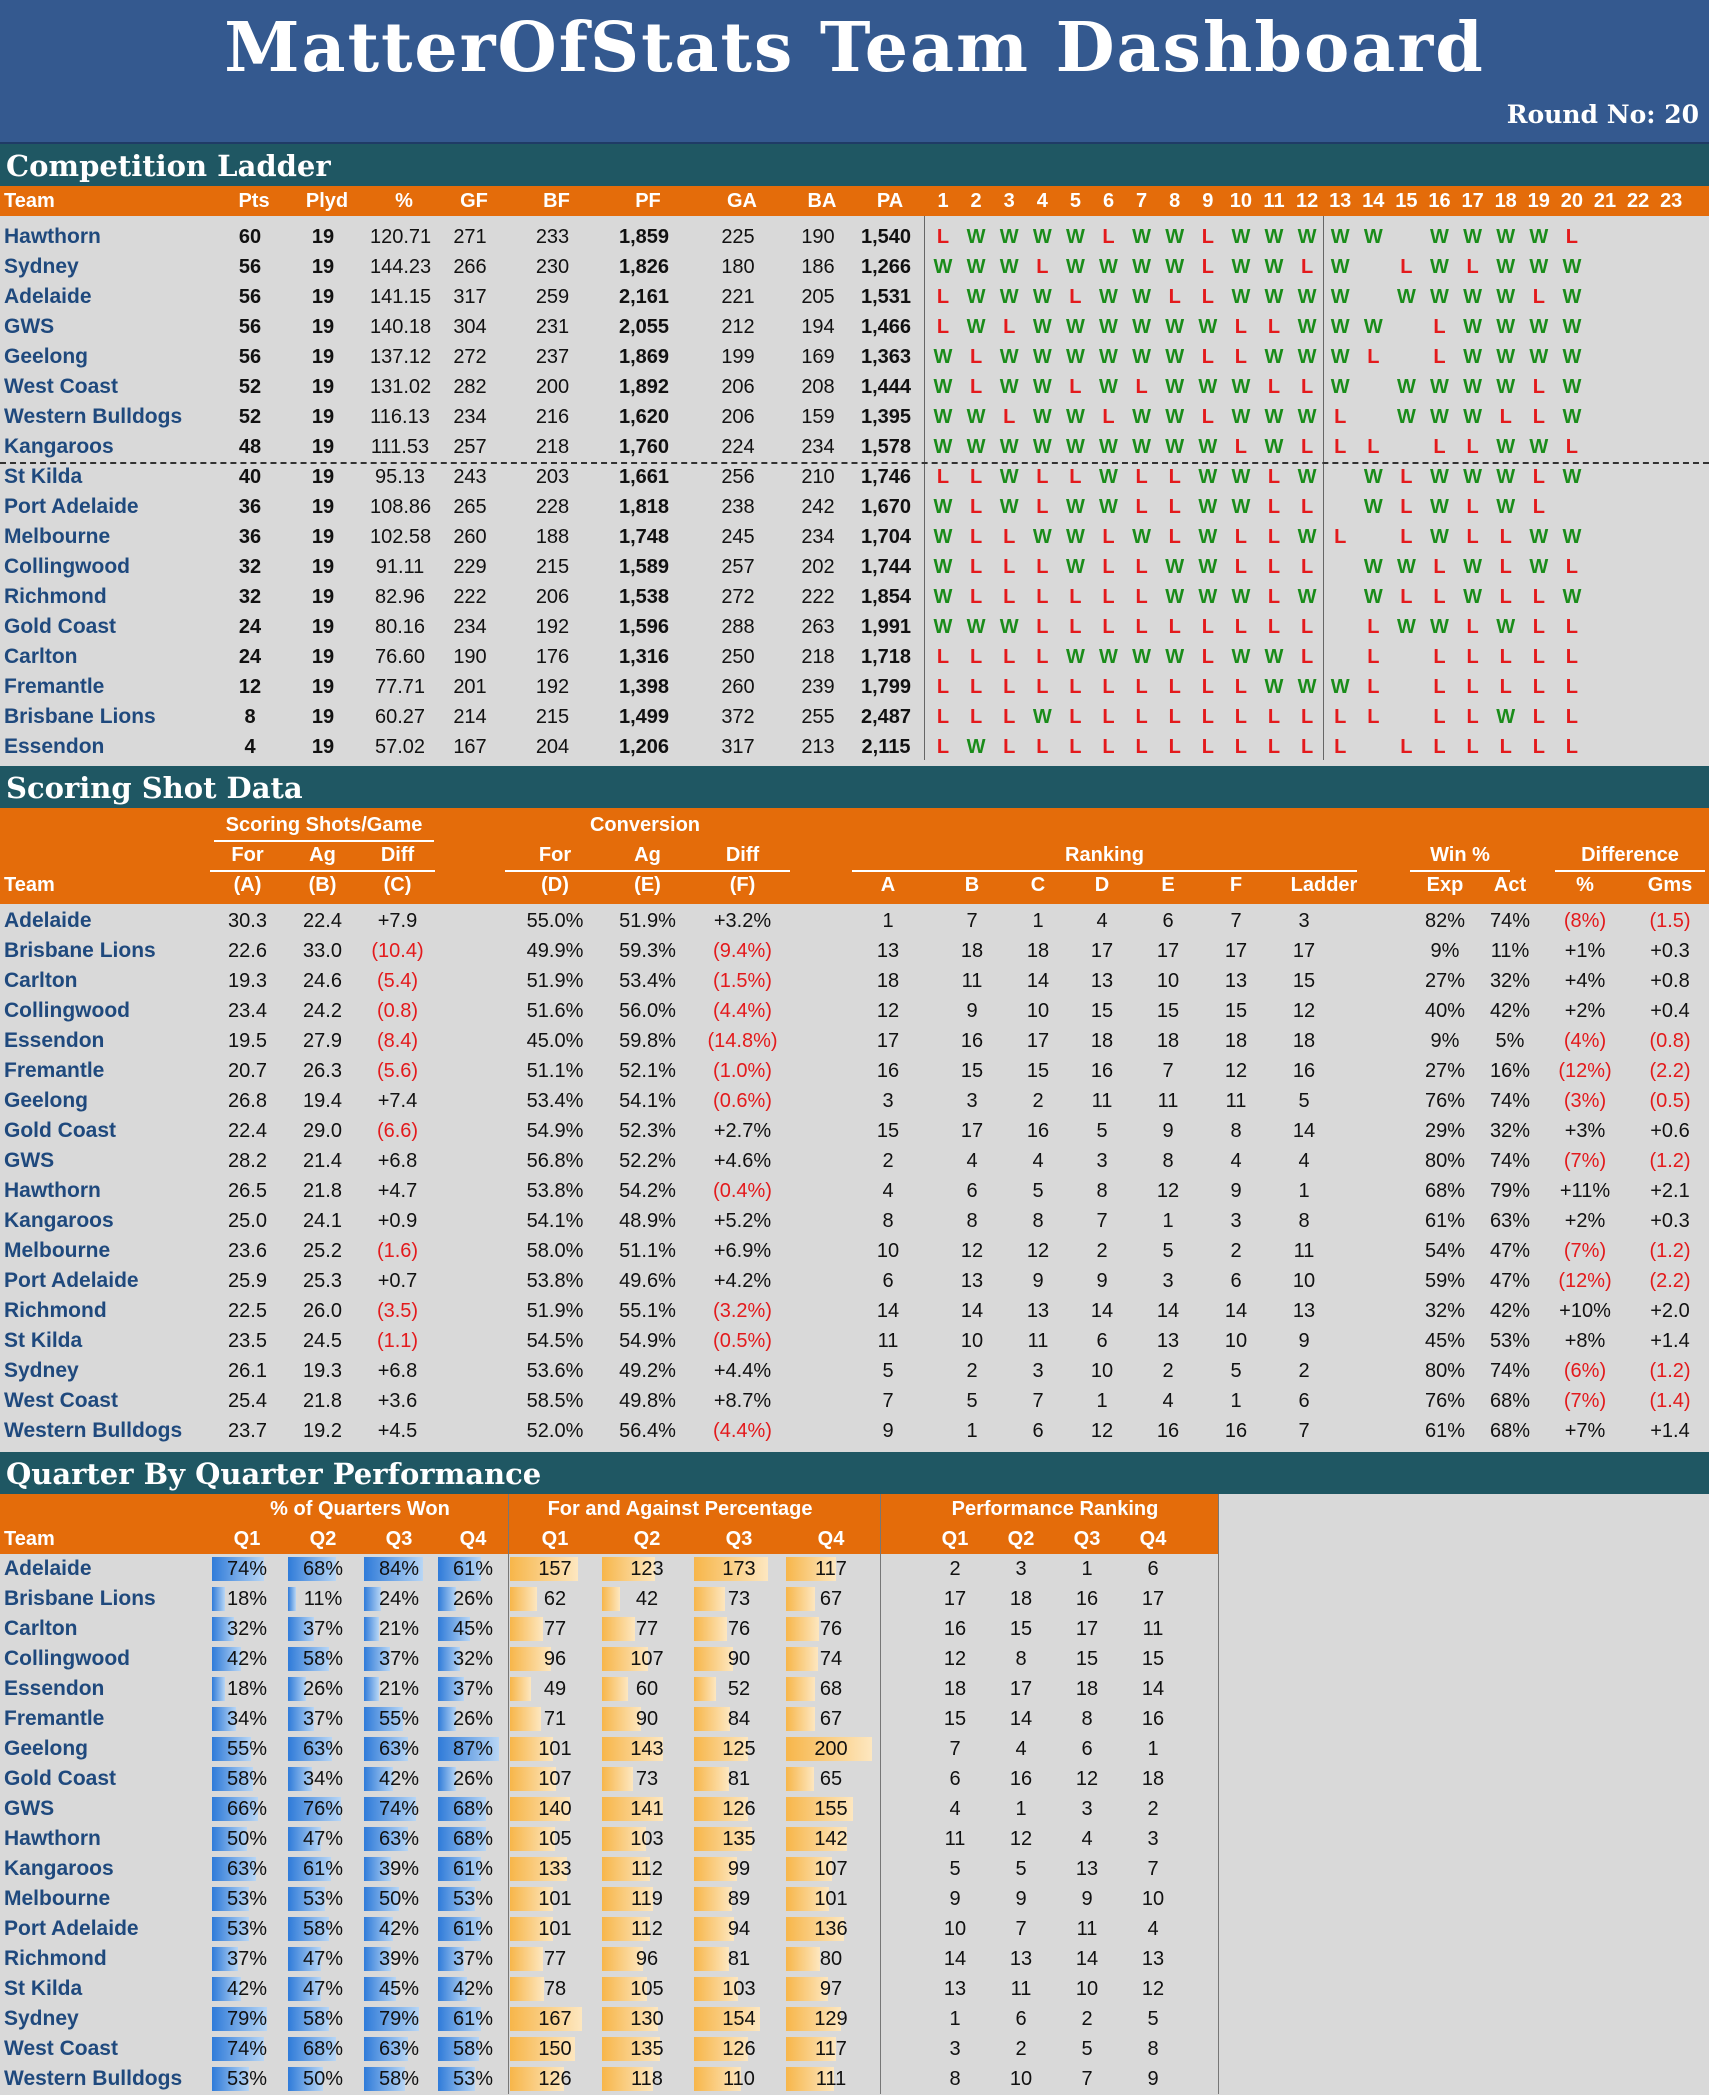 The image size is (1709, 2095). What do you see at coordinates (1510, 1011) in the screenshot?
I see `scoring-value: 42%` at bounding box center [1510, 1011].